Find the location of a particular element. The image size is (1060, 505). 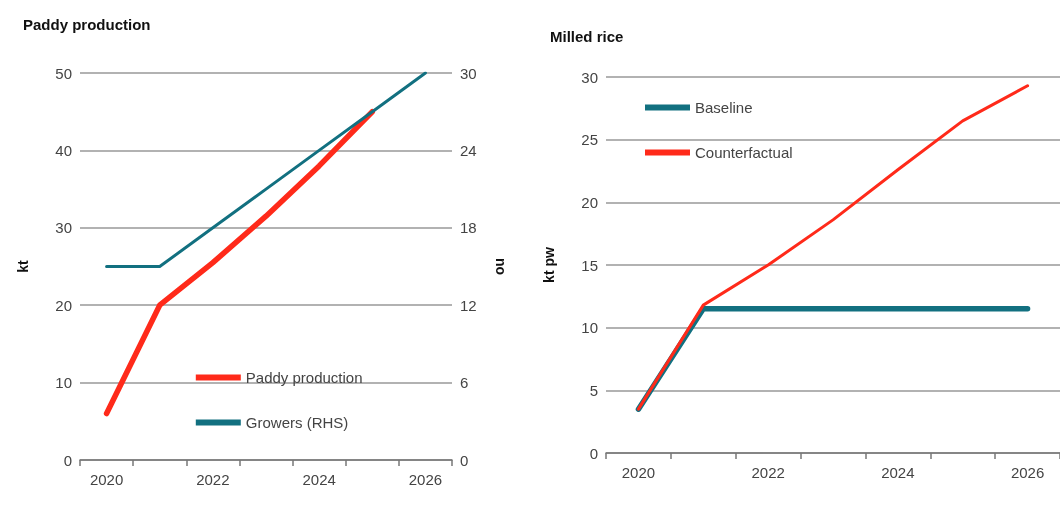

y2-tick-label: 12 is located at coordinates (468, 305).